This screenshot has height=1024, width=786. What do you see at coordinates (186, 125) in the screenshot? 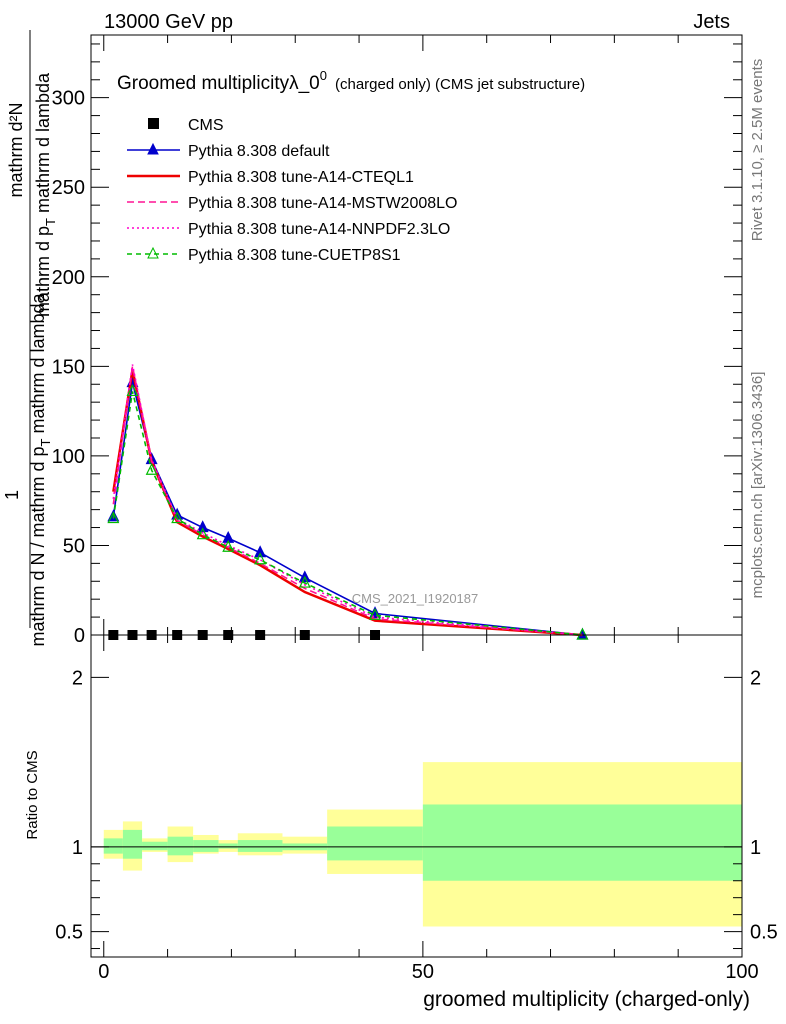
I see `legend-item: CMS` at bounding box center [186, 125].